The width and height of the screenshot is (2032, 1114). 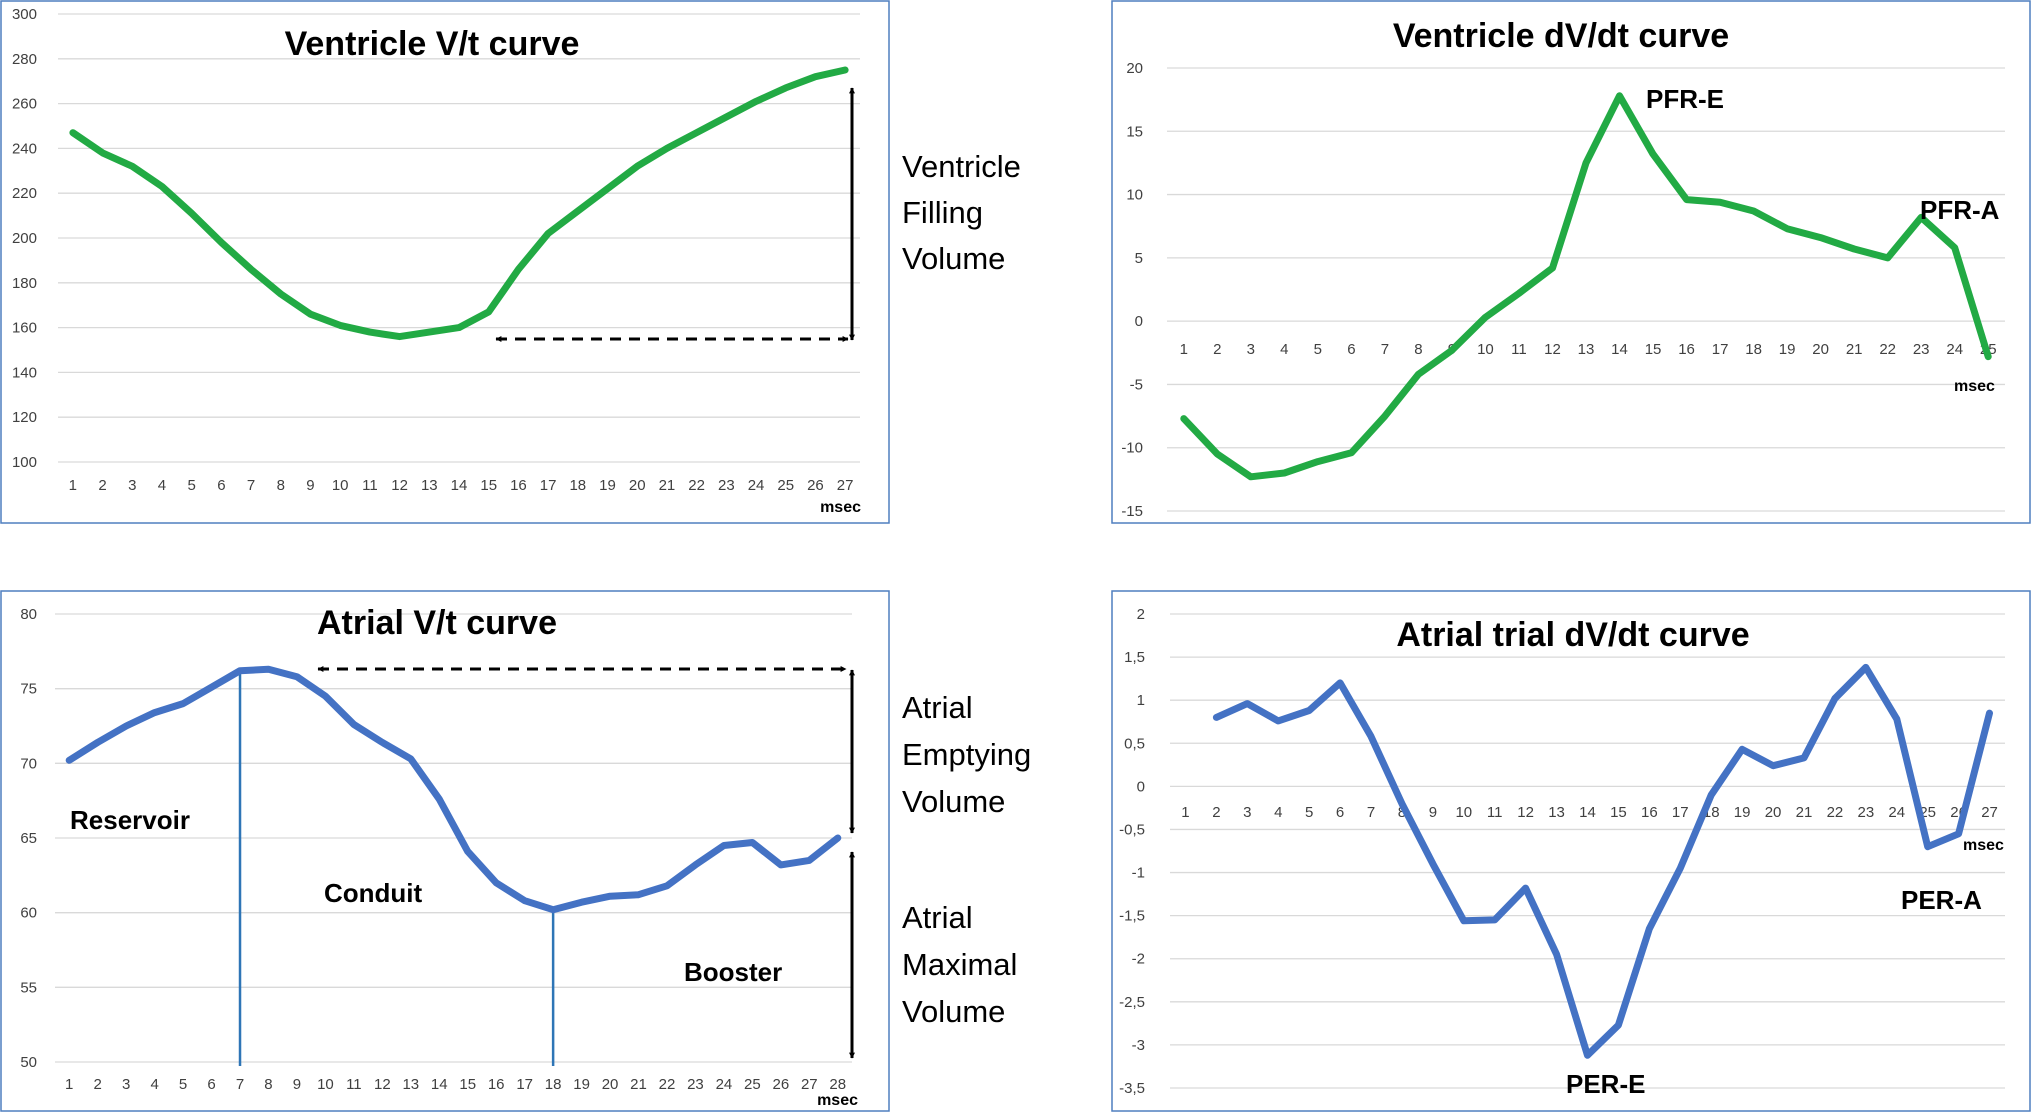 I want to click on y-tick-label: 300, so click(x=24, y=14).